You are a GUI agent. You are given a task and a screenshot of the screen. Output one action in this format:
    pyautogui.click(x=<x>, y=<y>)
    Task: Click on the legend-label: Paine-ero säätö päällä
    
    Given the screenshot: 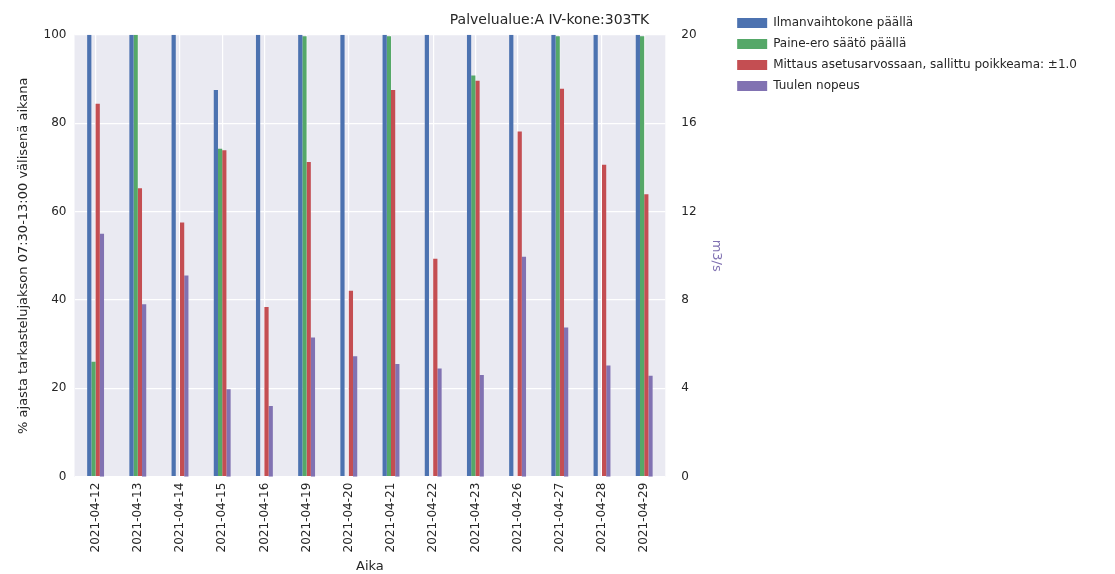 What is the action you would take?
    pyautogui.click(x=840, y=43)
    